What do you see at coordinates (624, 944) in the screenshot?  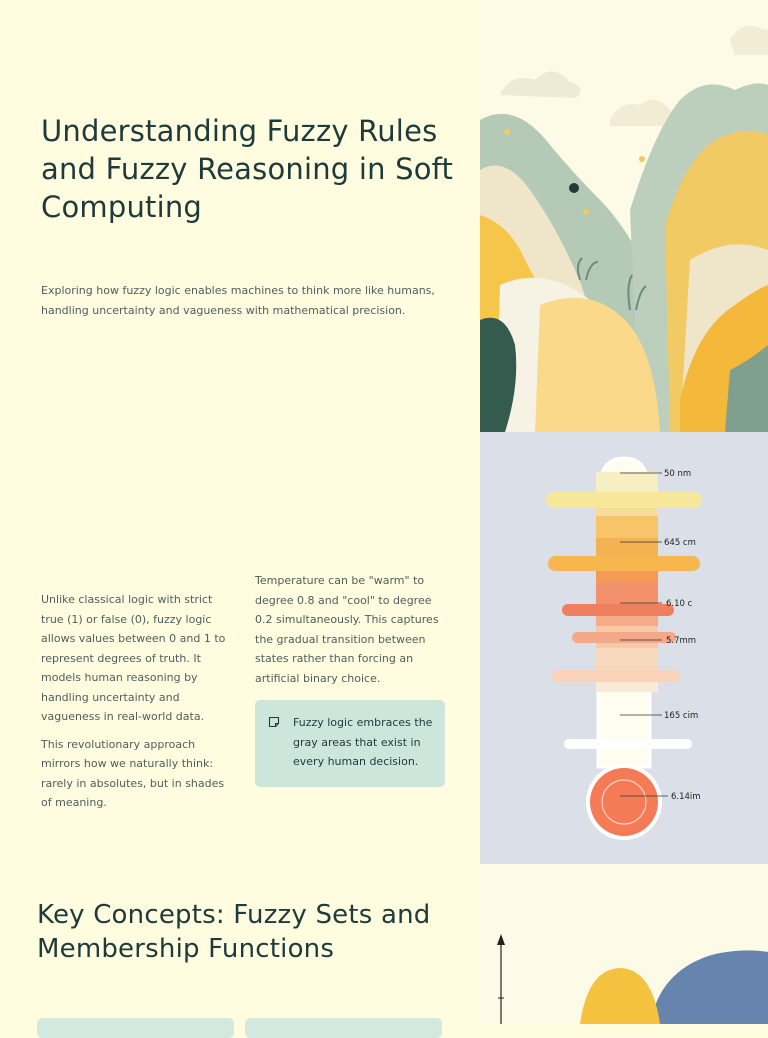 I see `membership-chart-illustration` at bounding box center [624, 944].